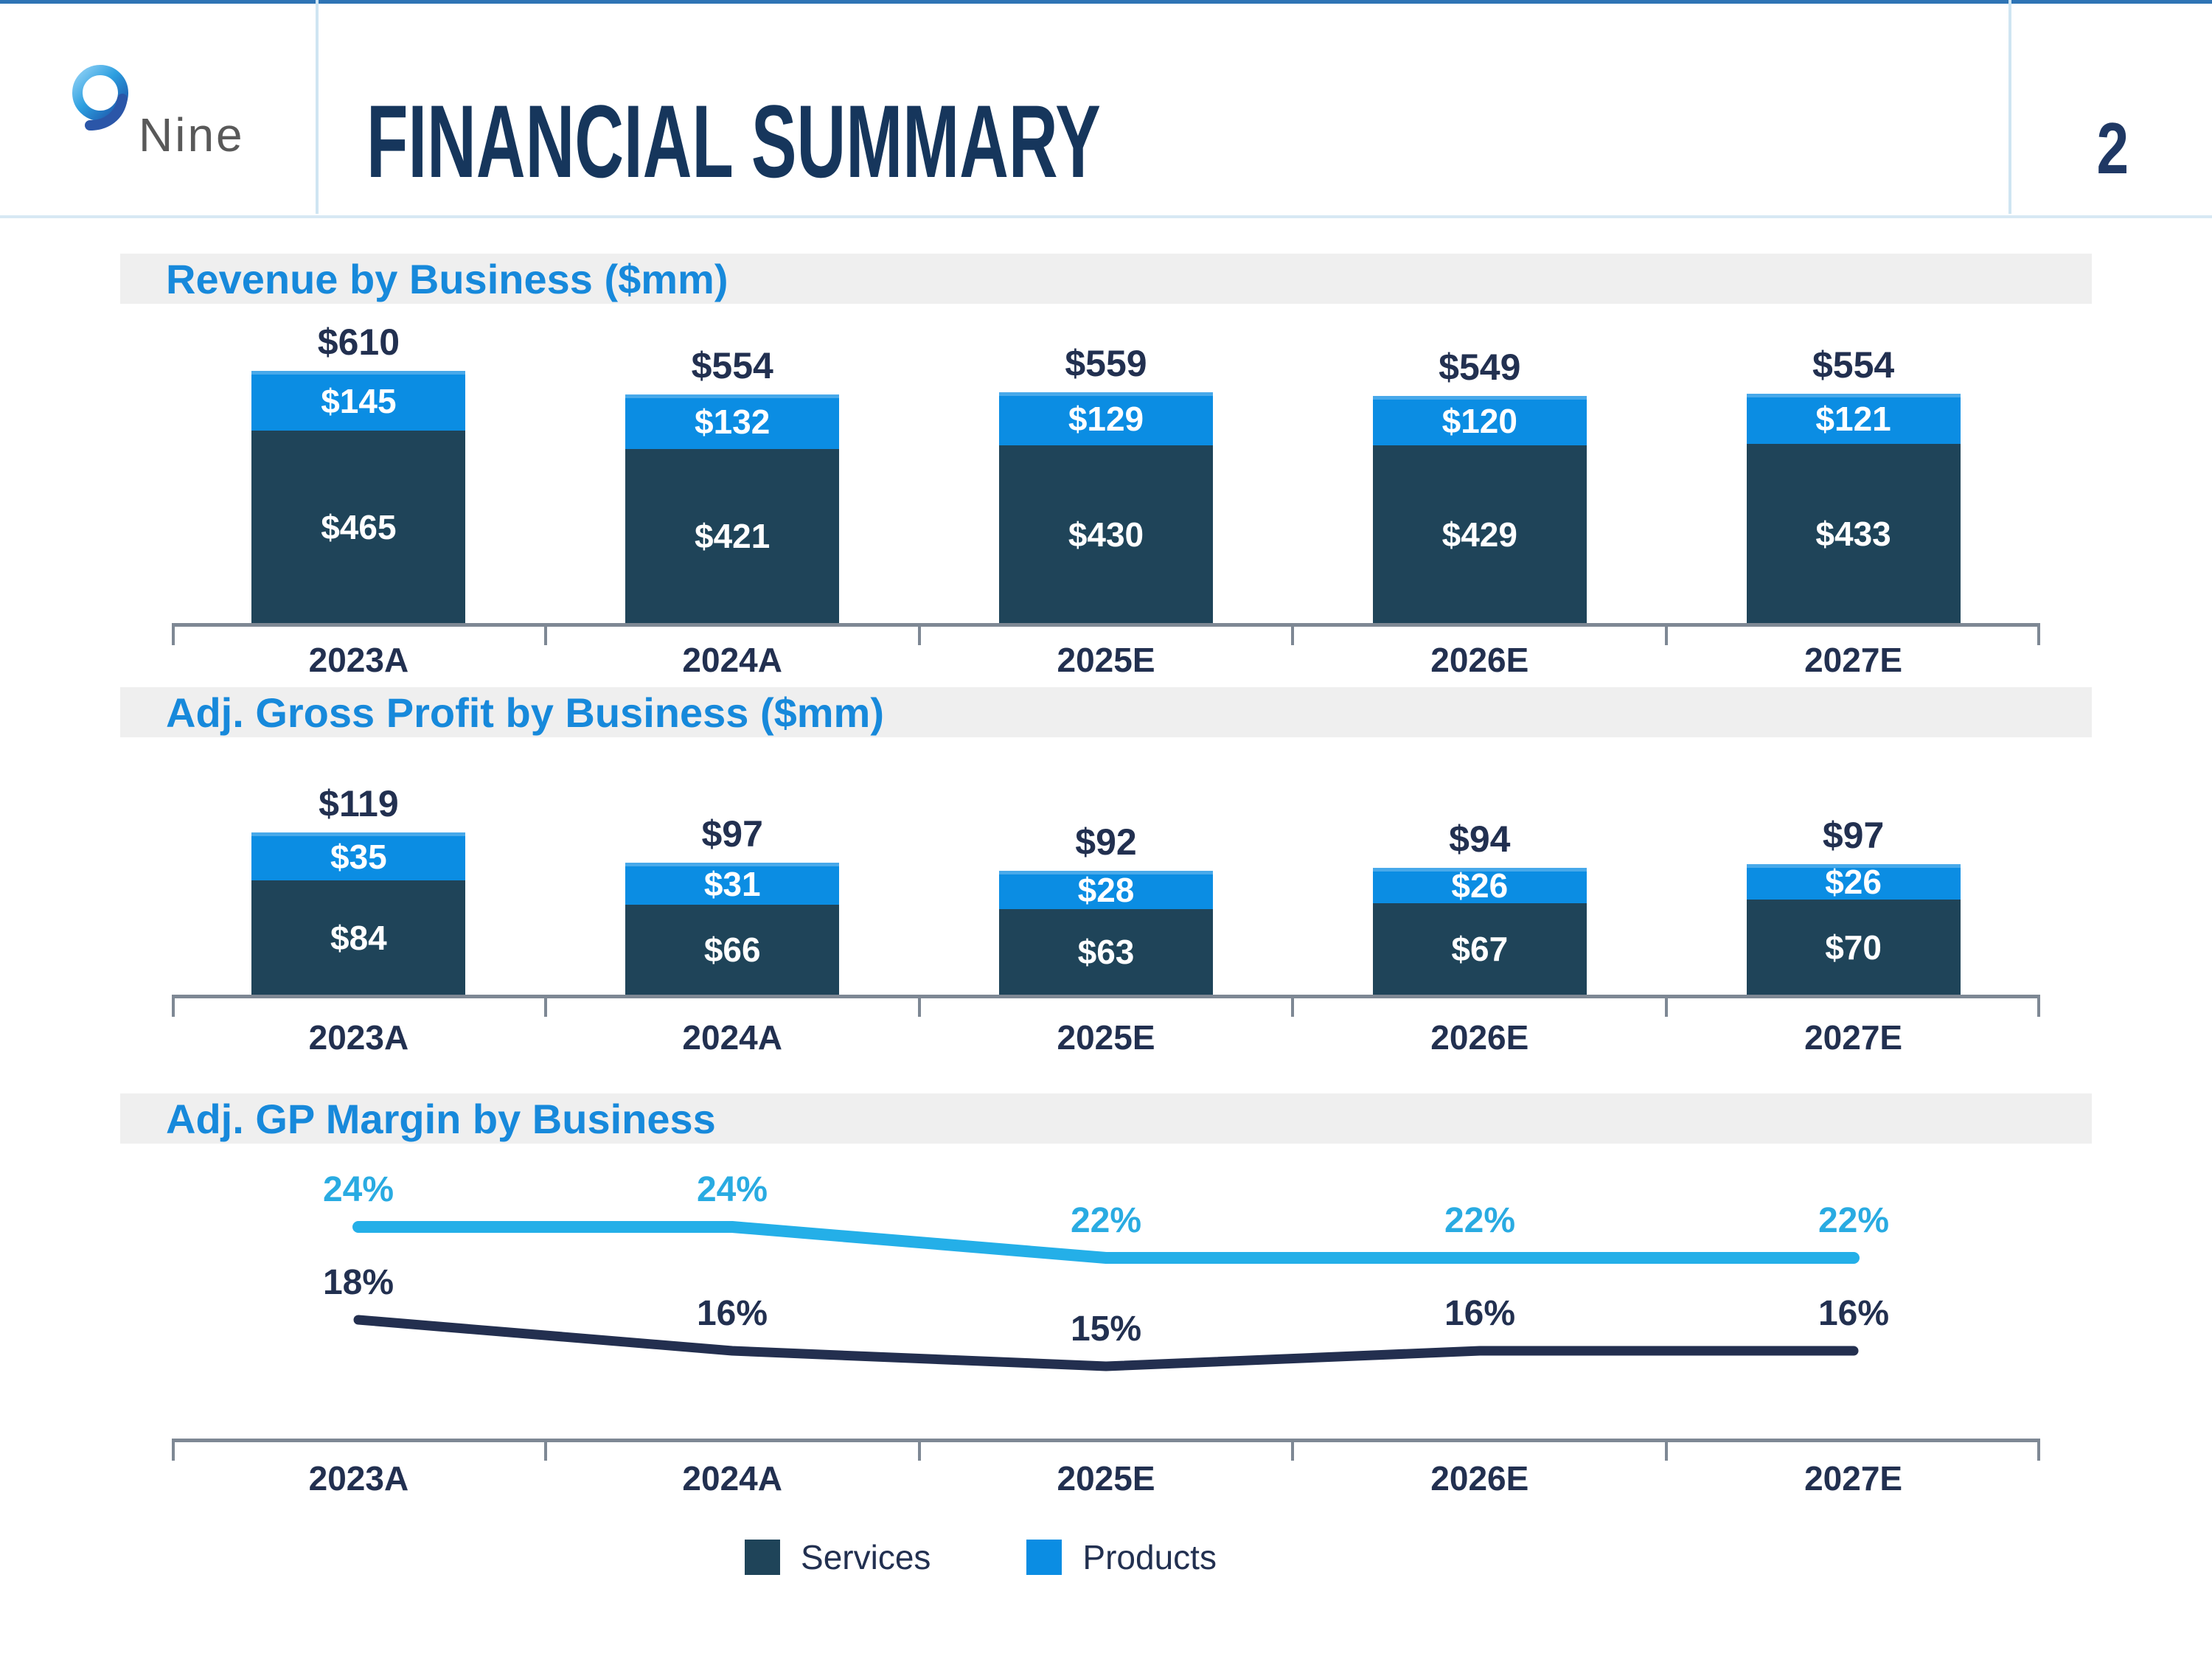  Describe the element at coordinates (732, 421) in the screenshot. I see `products-segment: $132` at that location.